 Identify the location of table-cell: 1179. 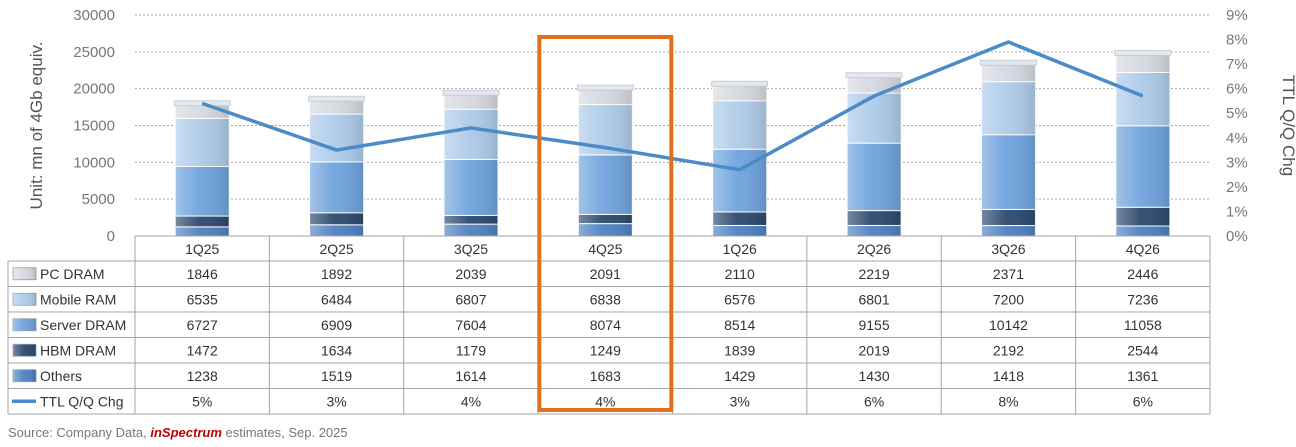
(471, 350).